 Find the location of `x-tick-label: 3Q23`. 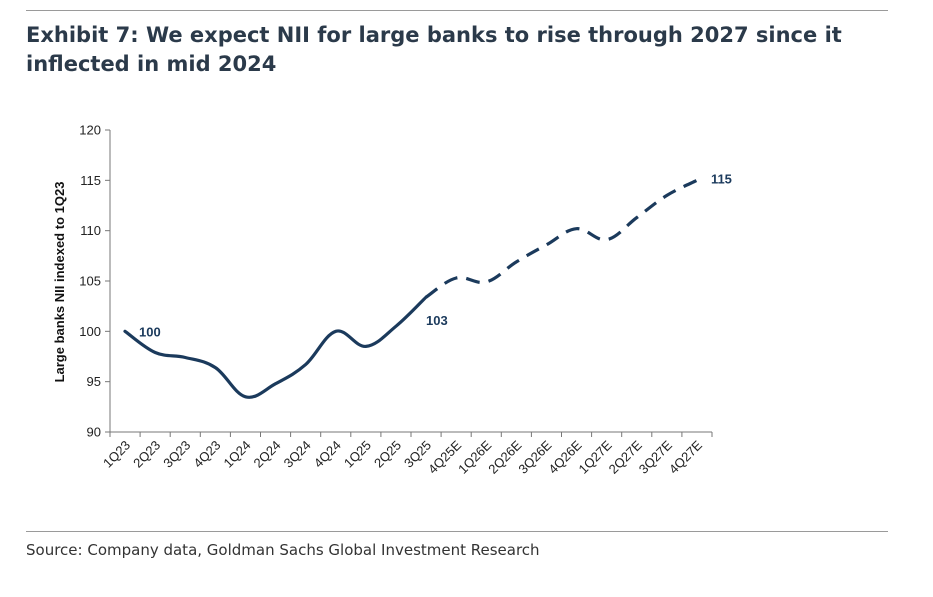

x-tick-label: 3Q23 is located at coordinates (176, 454).